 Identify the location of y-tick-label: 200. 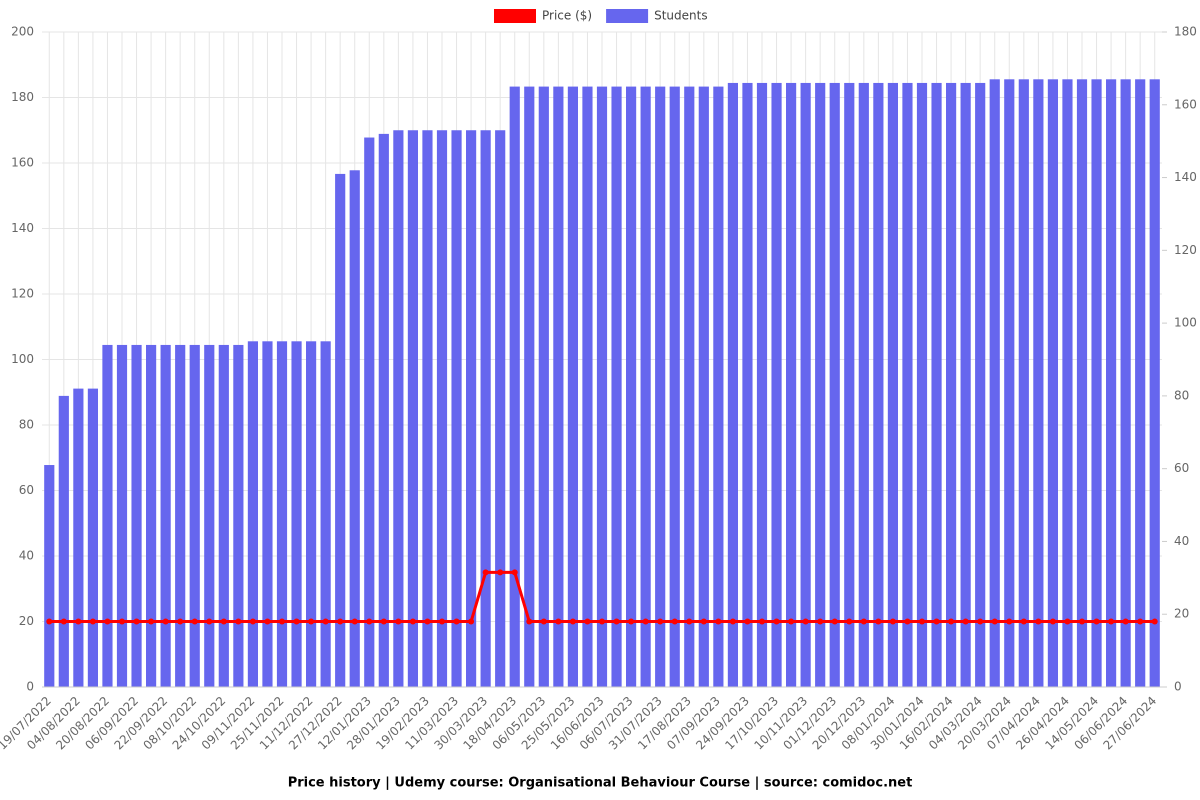
(22, 32).